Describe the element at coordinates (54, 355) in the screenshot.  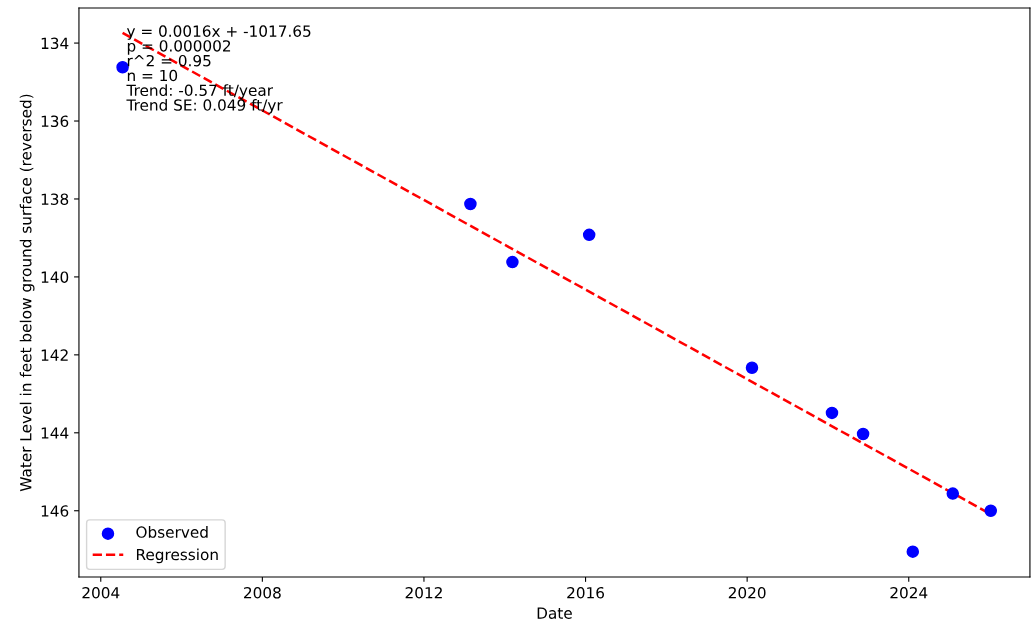
I see `y-tick-label: 142` at that location.